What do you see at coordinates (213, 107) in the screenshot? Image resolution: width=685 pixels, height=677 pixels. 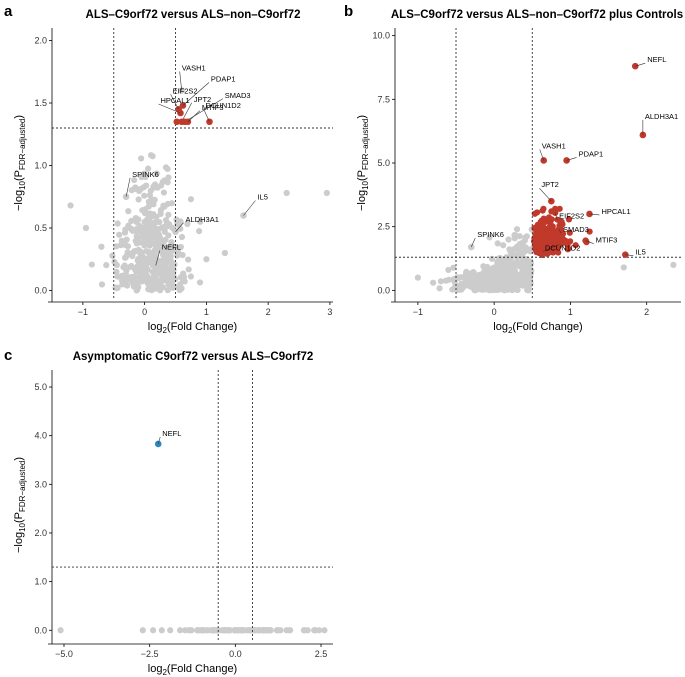 I see `gene-label: MTIF3` at bounding box center [213, 107].